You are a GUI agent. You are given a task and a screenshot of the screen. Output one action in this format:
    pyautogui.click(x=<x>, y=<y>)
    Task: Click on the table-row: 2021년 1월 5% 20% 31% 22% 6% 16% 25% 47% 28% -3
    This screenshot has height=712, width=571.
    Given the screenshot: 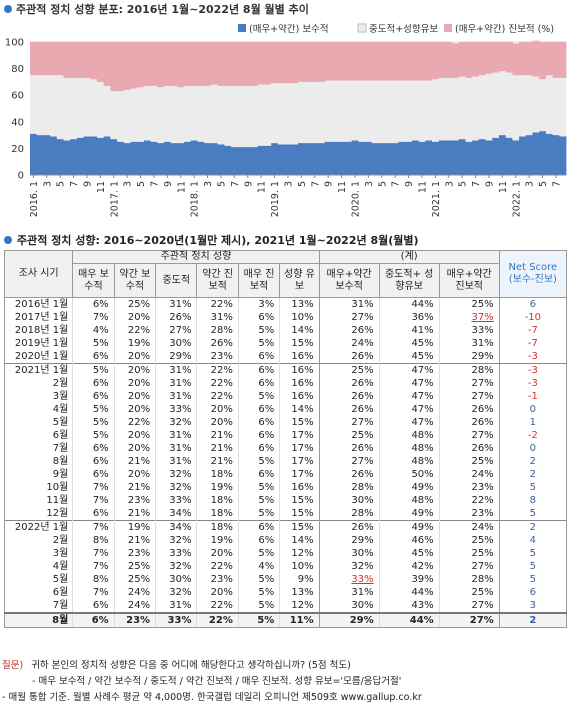 What is the action you would take?
    pyautogui.click(x=285, y=370)
    